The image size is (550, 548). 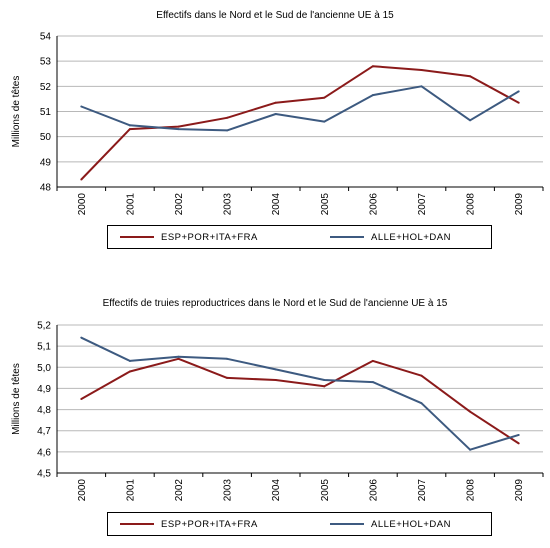 I want to click on y-tick-label: 4,7, so click(x=44, y=431).